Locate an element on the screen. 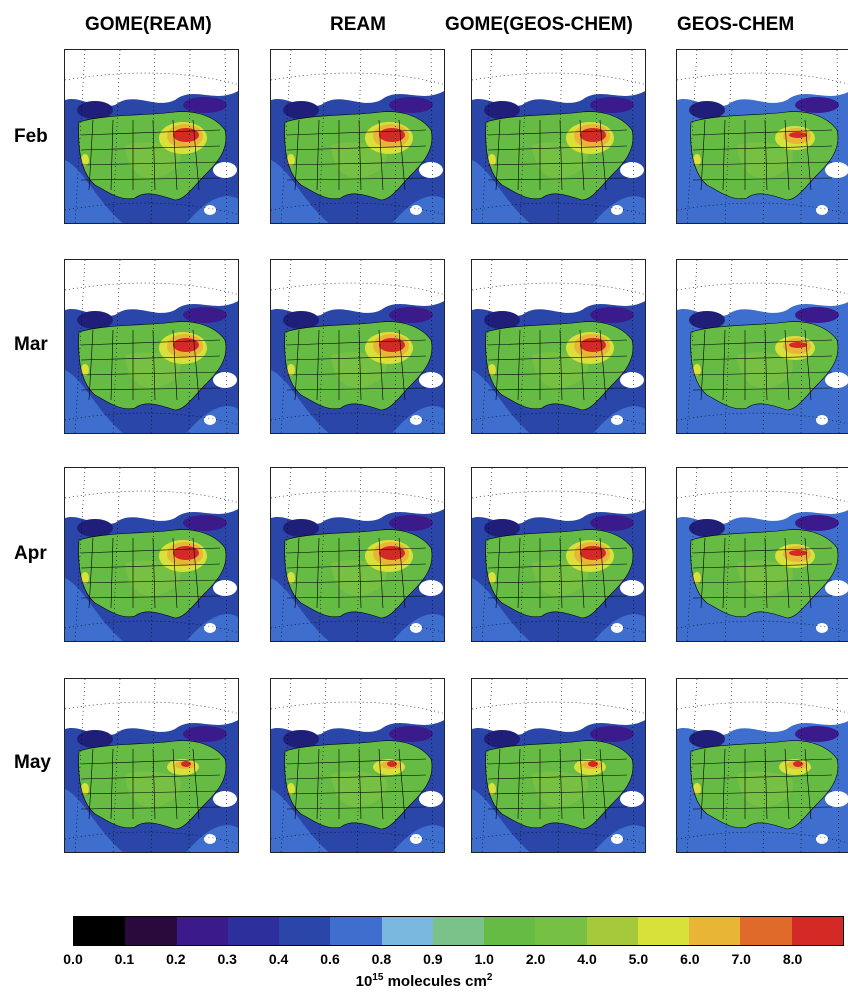  map-panel-gome-geos-chem-may is located at coordinates (558, 765).